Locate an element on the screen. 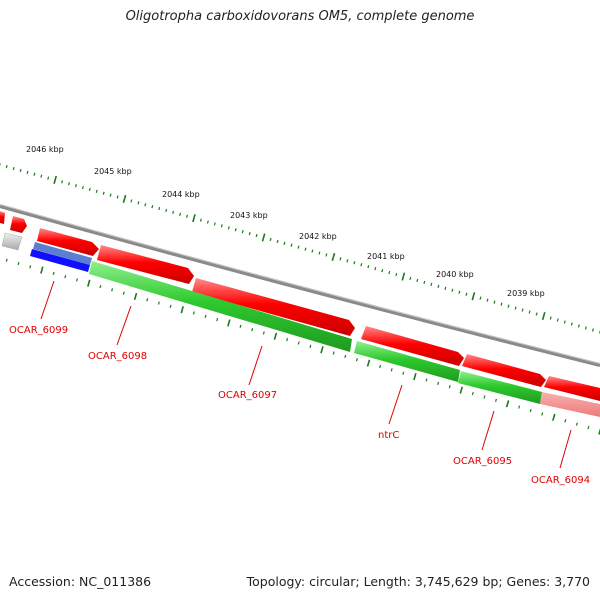  scale-label-2045: 2045 kbp is located at coordinates (113, 171).